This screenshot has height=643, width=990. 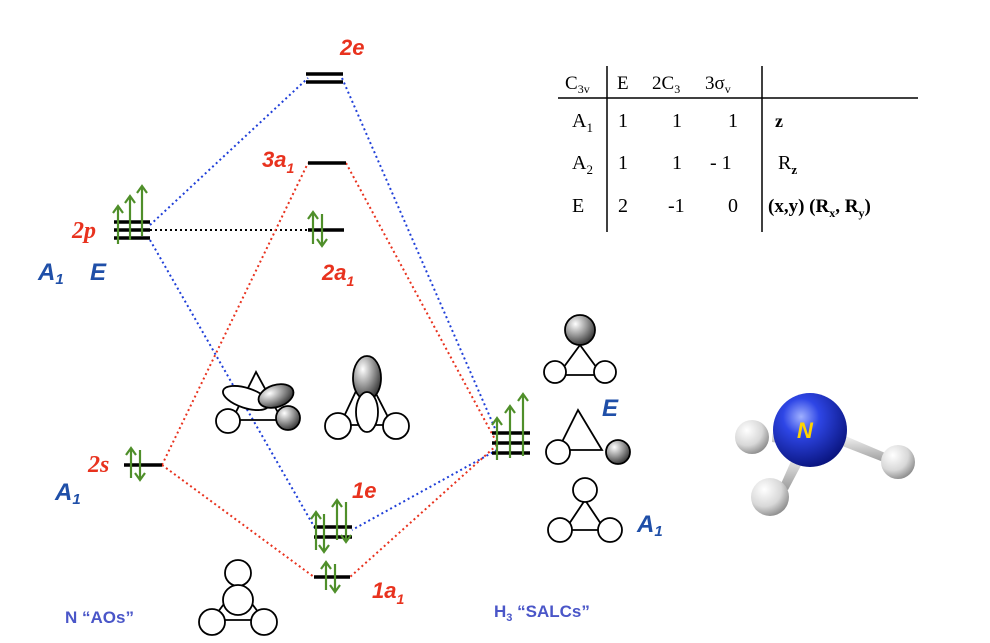 I want to click on table-group: C3v, so click(x=577, y=84).